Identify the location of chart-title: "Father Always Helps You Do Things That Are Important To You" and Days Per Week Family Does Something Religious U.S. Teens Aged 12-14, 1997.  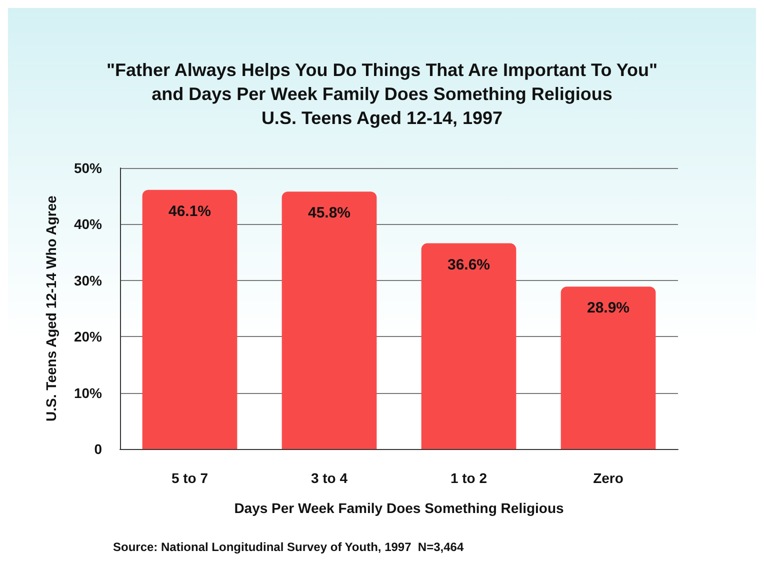
(382, 94).